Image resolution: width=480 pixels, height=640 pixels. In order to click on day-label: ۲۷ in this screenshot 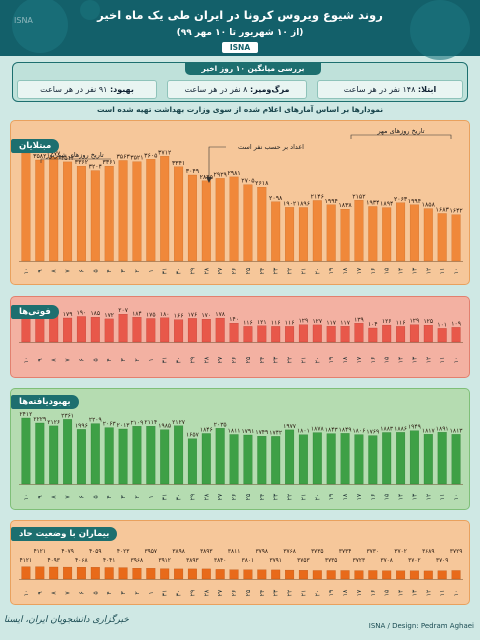, I will do `click(220, 592)`.